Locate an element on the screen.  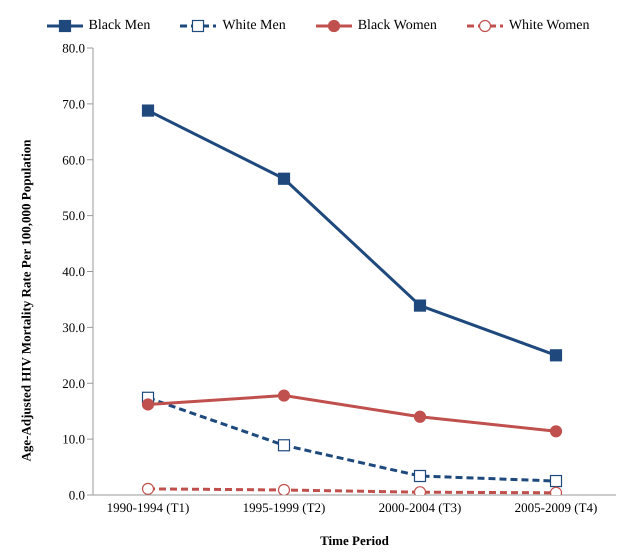
legend-label: Black Women is located at coordinates (397, 26).